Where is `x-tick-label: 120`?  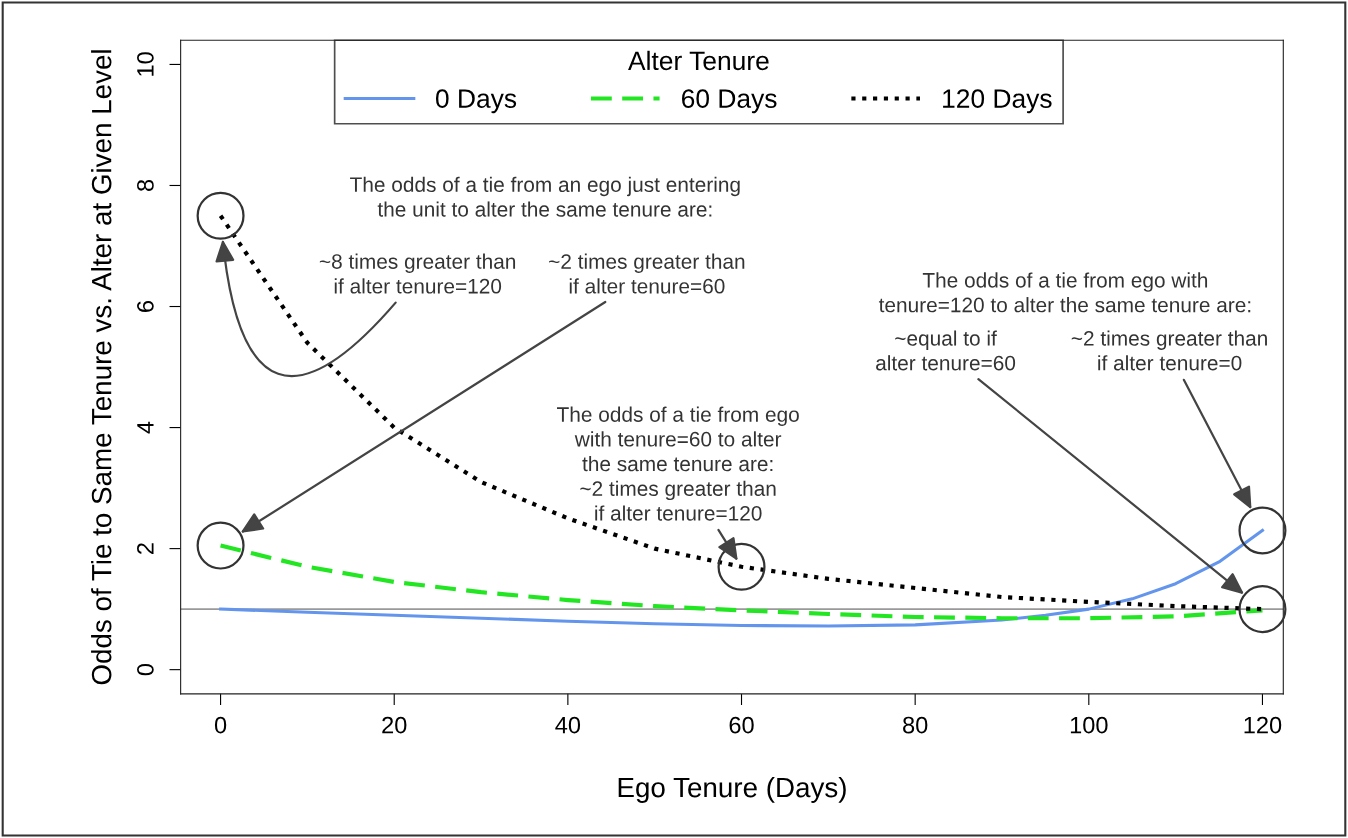
x-tick-label: 120 is located at coordinates (1263, 725).